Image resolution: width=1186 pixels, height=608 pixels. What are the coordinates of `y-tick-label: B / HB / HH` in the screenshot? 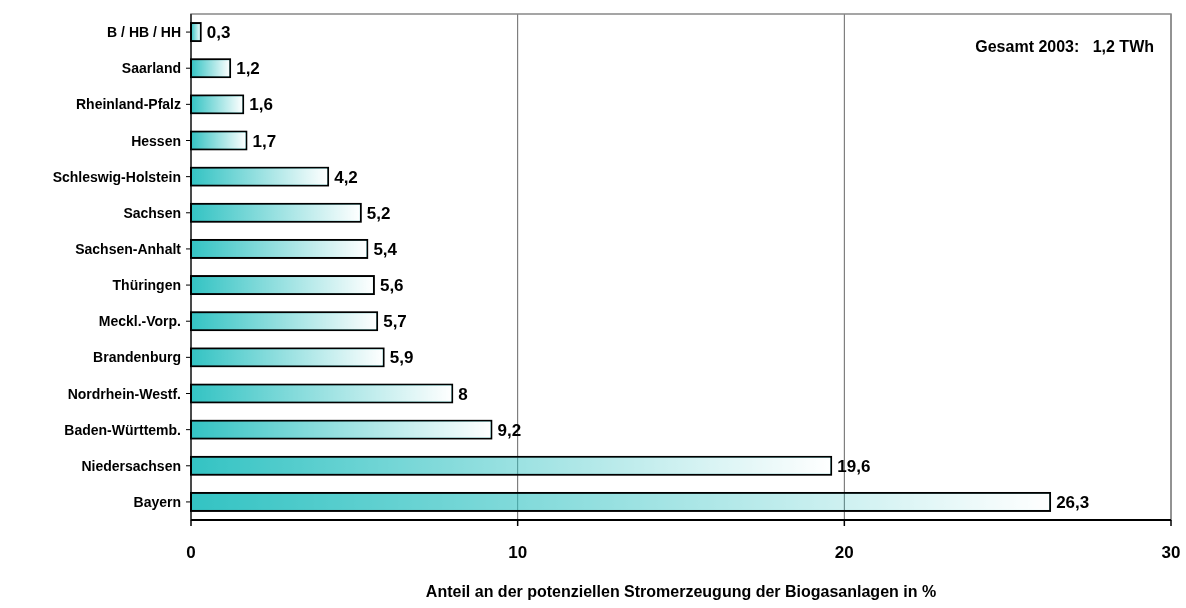 It's located at (144, 32).